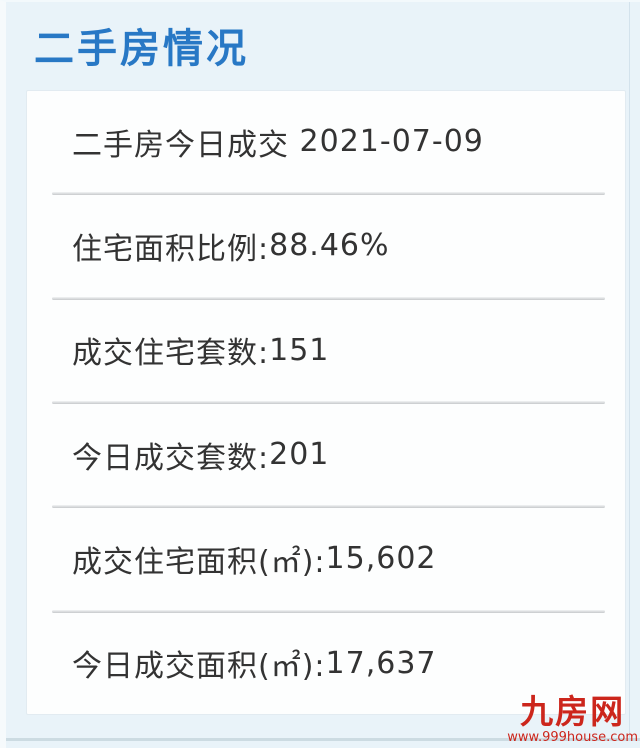 This screenshot has height=748, width=640. Describe the element at coordinates (171, 249) in the screenshot. I see `stat-label: 住宅面积比例:` at that location.